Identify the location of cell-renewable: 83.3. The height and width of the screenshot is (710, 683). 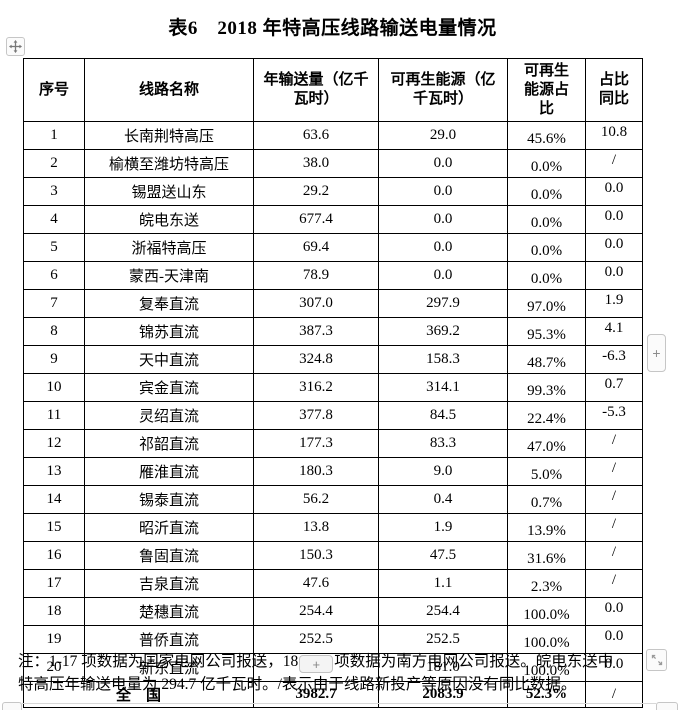
(443, 443).